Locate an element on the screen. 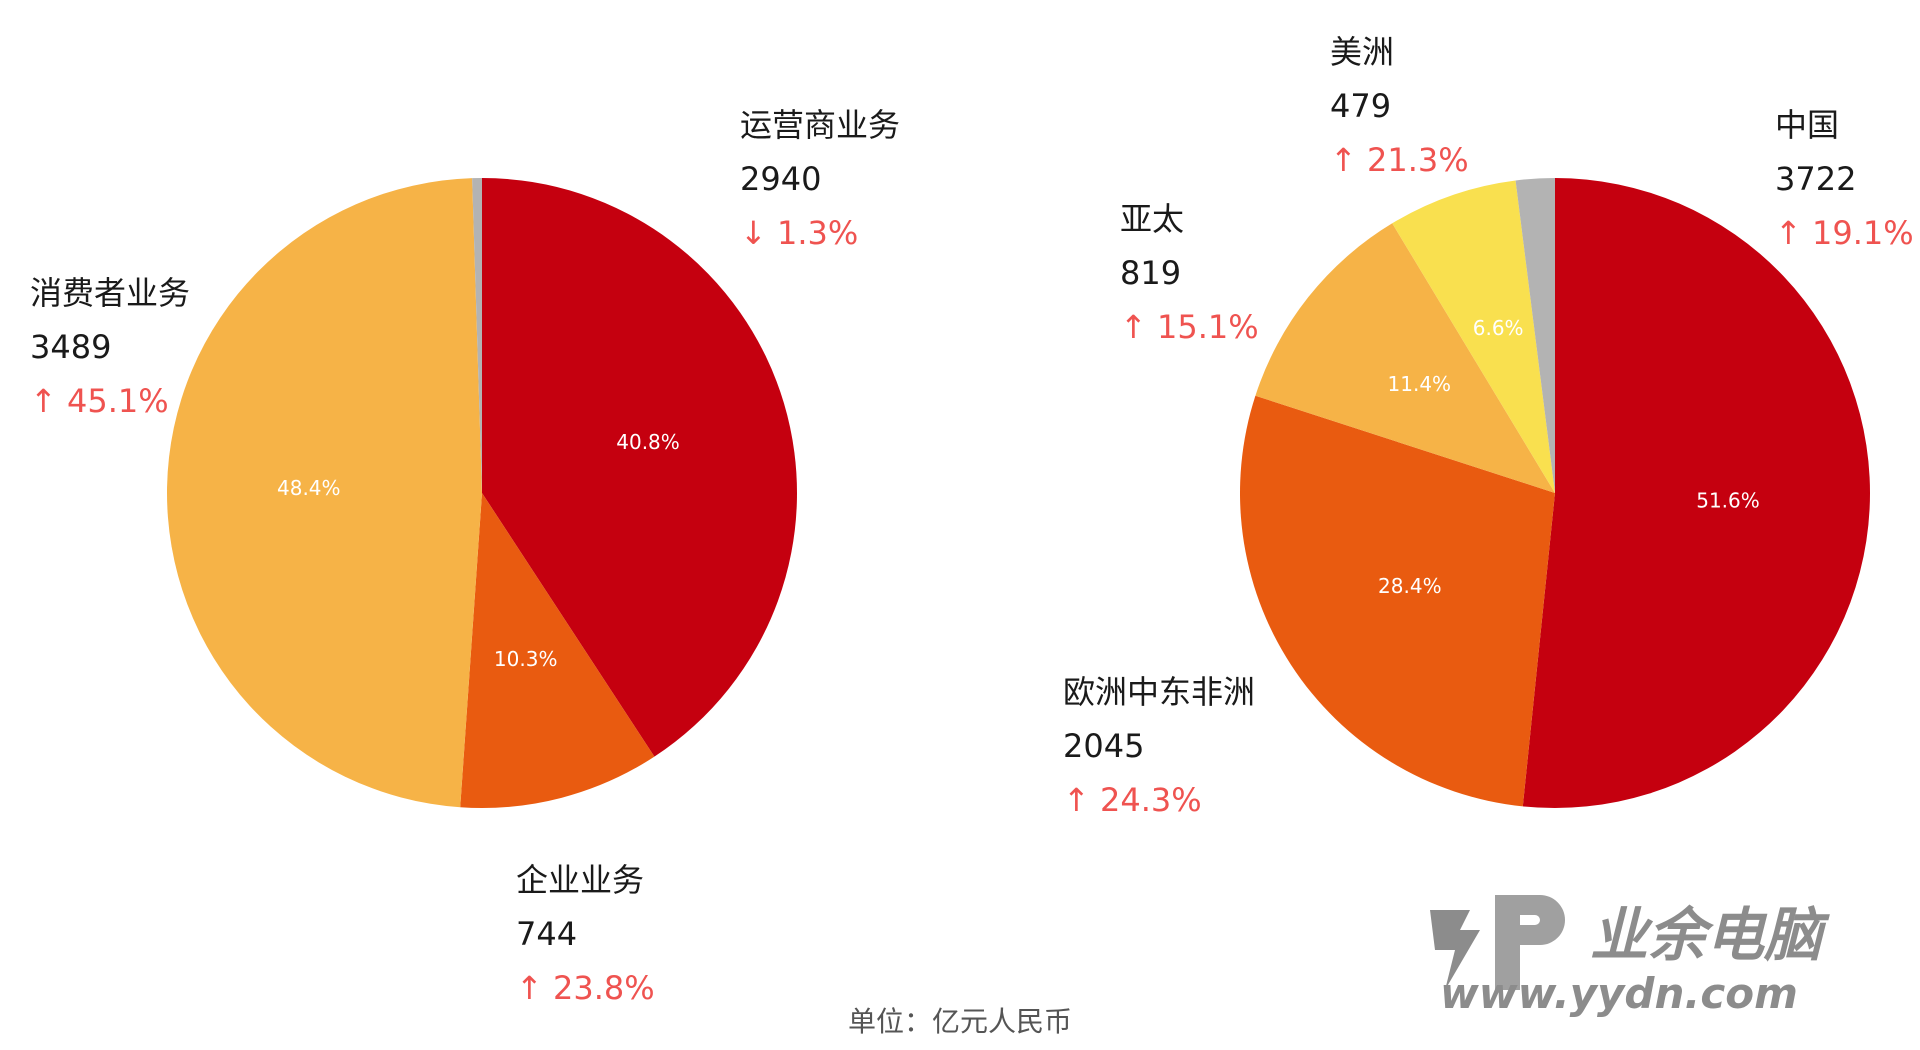 This screenshot has height=1050, width=1920. pie-slice-消费者业务 is located at coordinates (324, 493).